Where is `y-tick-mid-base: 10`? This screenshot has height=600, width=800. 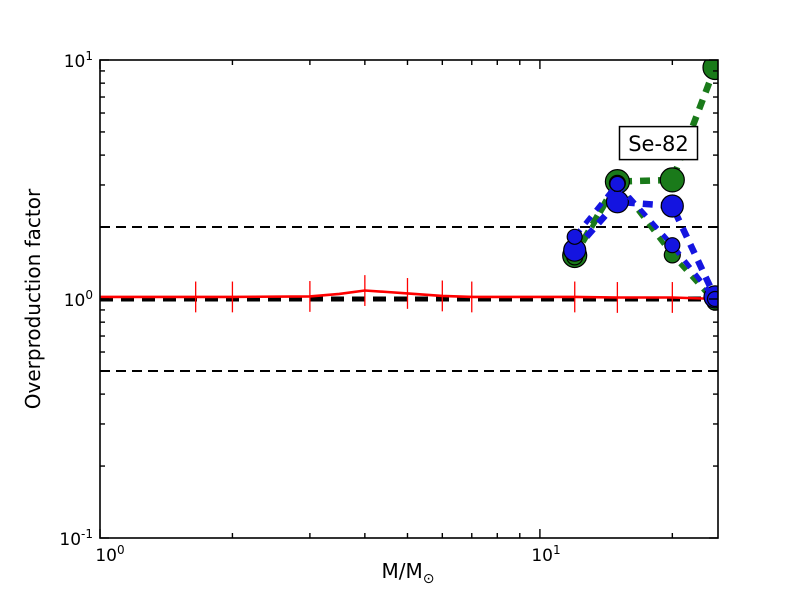 y-tick-mid-base: 10 is located at coordinates (75, 301).